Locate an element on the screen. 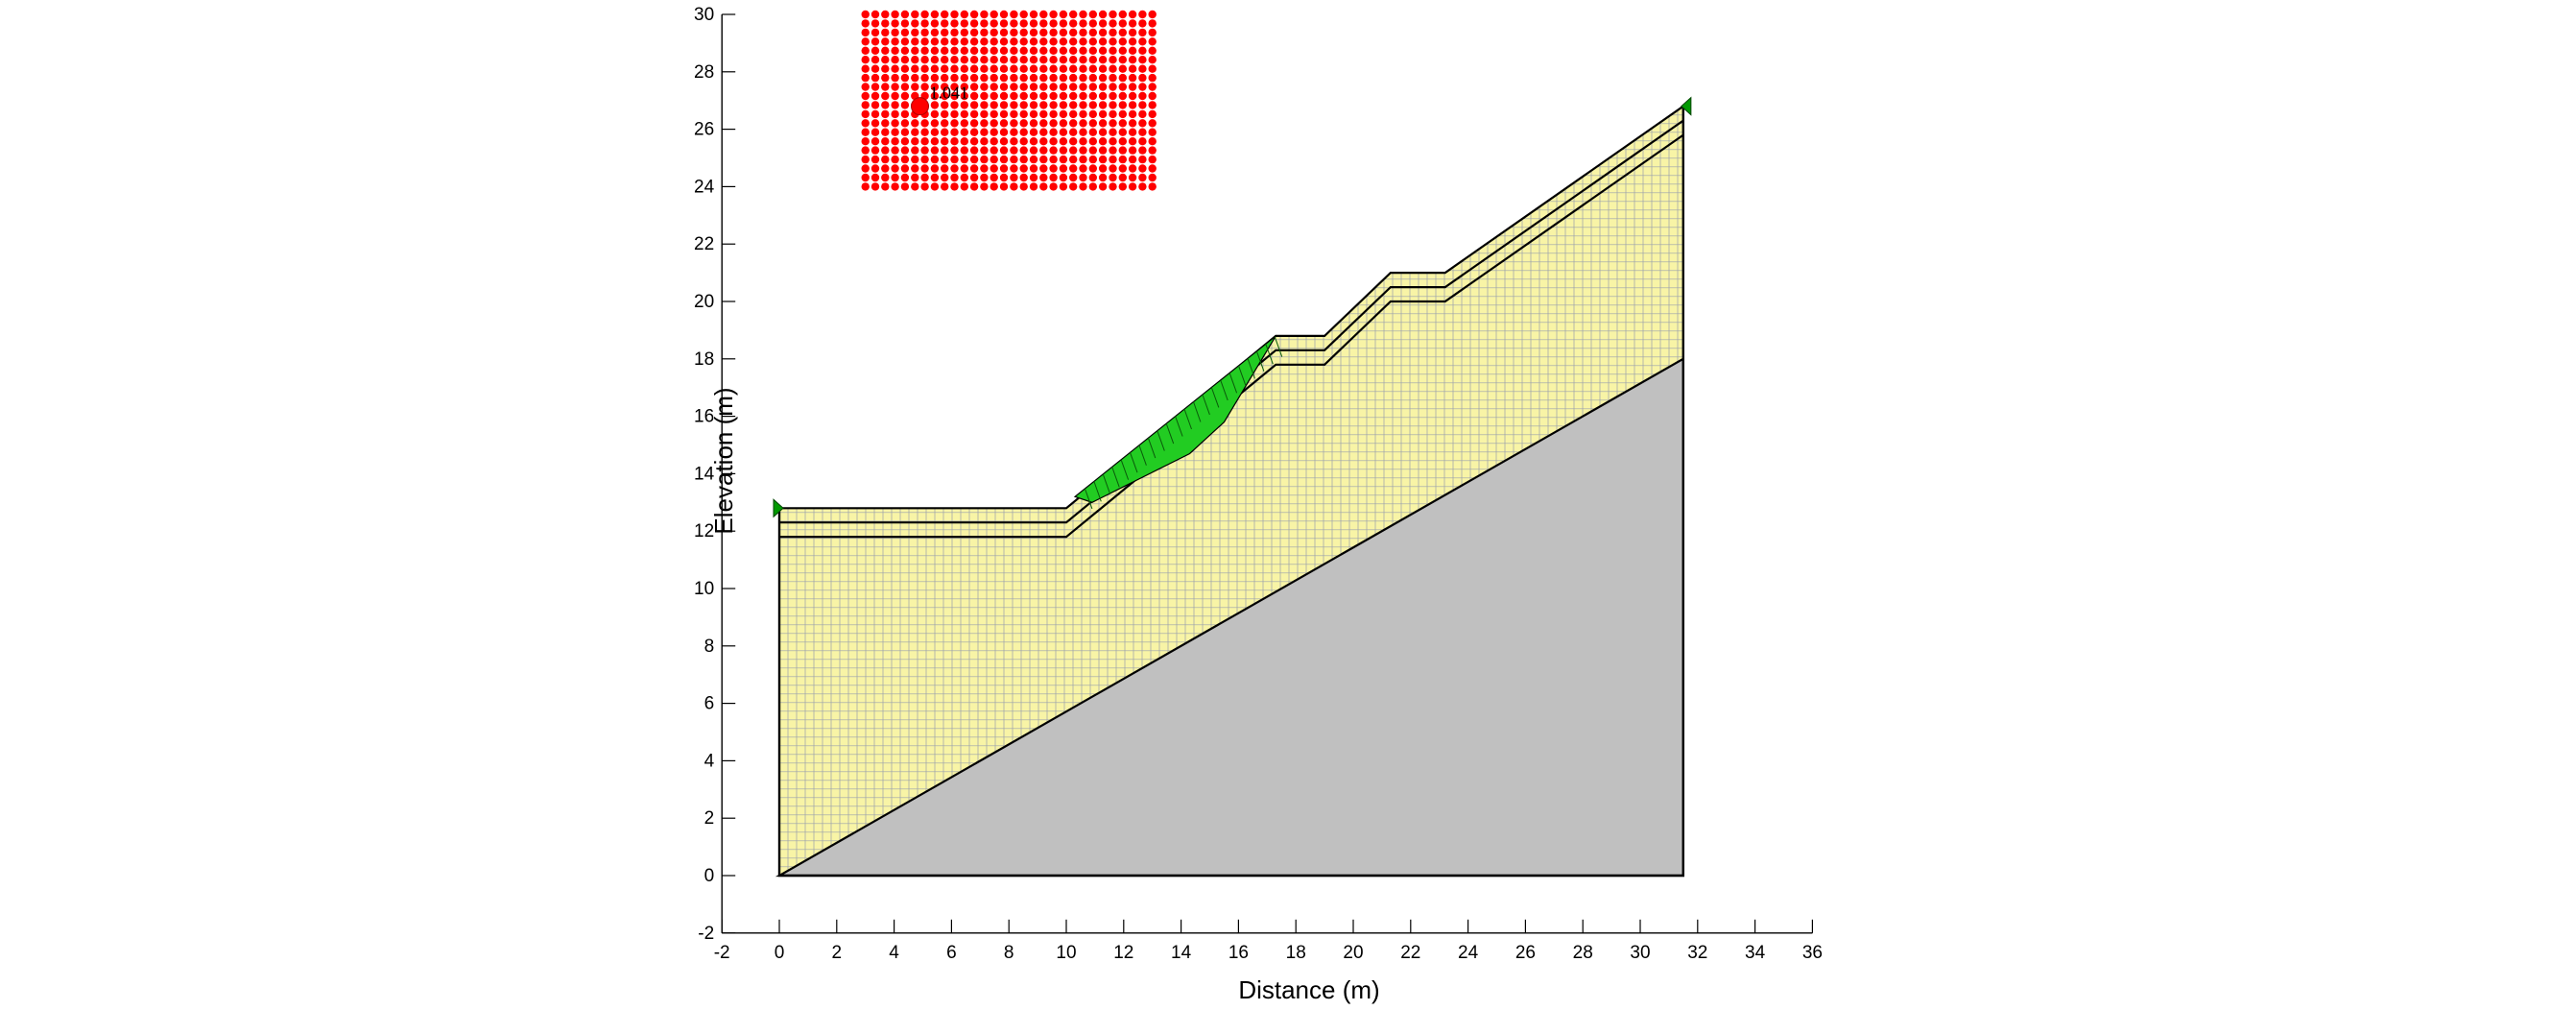 This screenshot has width=2576, height=1010. y-tick-label: 24 is located at coordinates (704, 187).